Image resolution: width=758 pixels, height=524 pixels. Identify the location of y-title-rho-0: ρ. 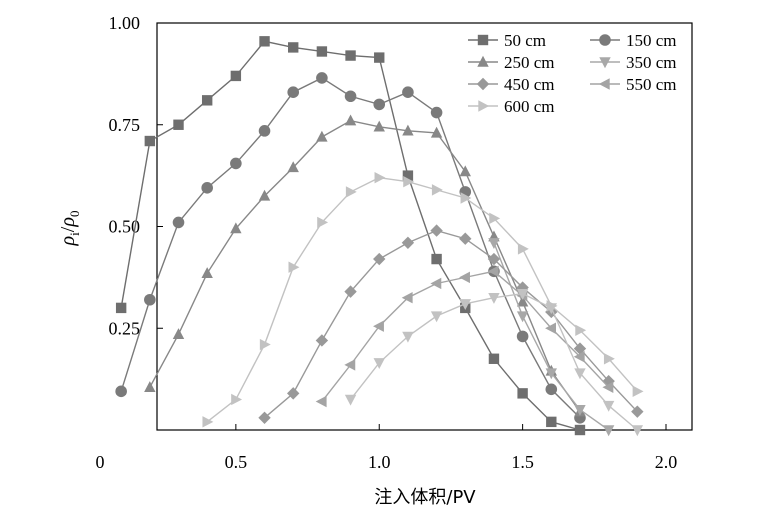
(68, 222).